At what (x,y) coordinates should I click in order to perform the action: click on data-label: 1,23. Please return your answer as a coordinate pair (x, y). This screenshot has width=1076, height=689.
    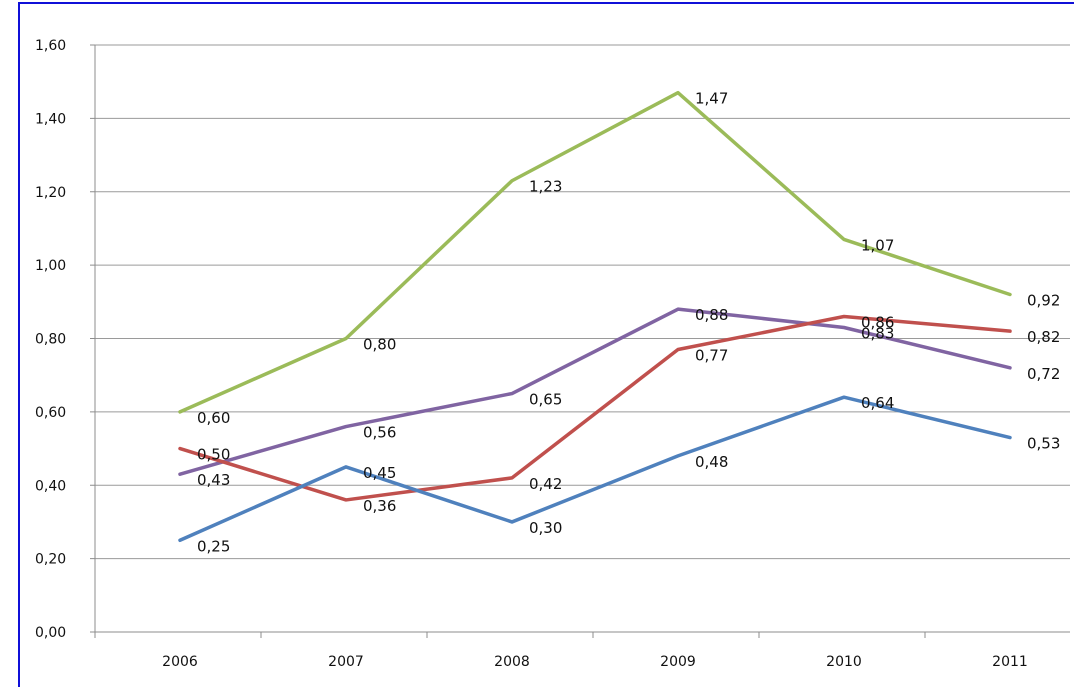
    Looking at the image, I should click on (545, 187).